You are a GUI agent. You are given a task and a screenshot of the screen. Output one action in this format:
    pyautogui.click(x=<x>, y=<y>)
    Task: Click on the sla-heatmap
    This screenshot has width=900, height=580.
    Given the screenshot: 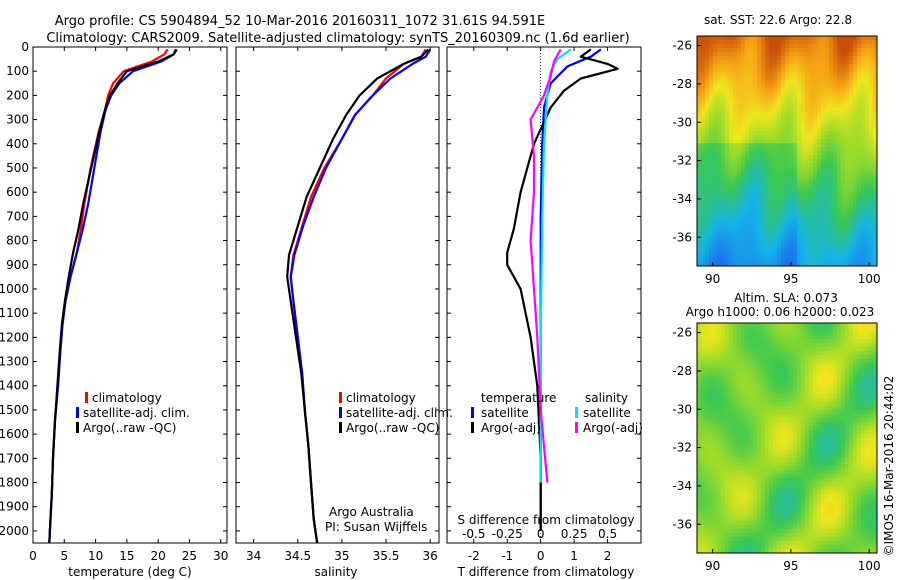 What is the action you would take?
    pyautogui.click(x=787, y=438)
    